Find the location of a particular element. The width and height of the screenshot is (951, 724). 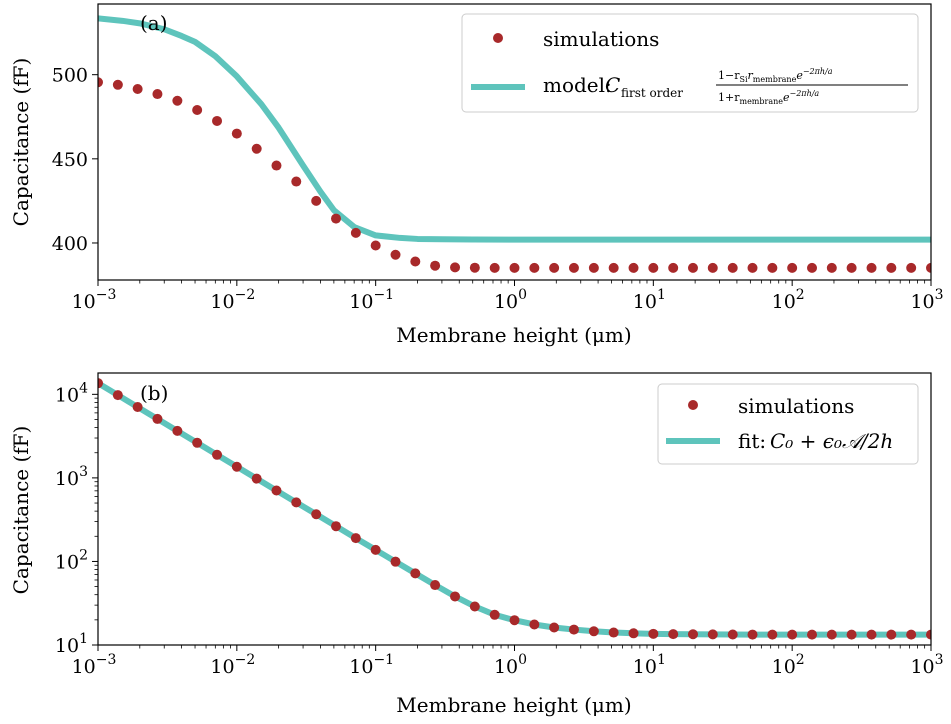

panel-a-ylabel: Capacitance (fF) is located at coordinates (21, 142).